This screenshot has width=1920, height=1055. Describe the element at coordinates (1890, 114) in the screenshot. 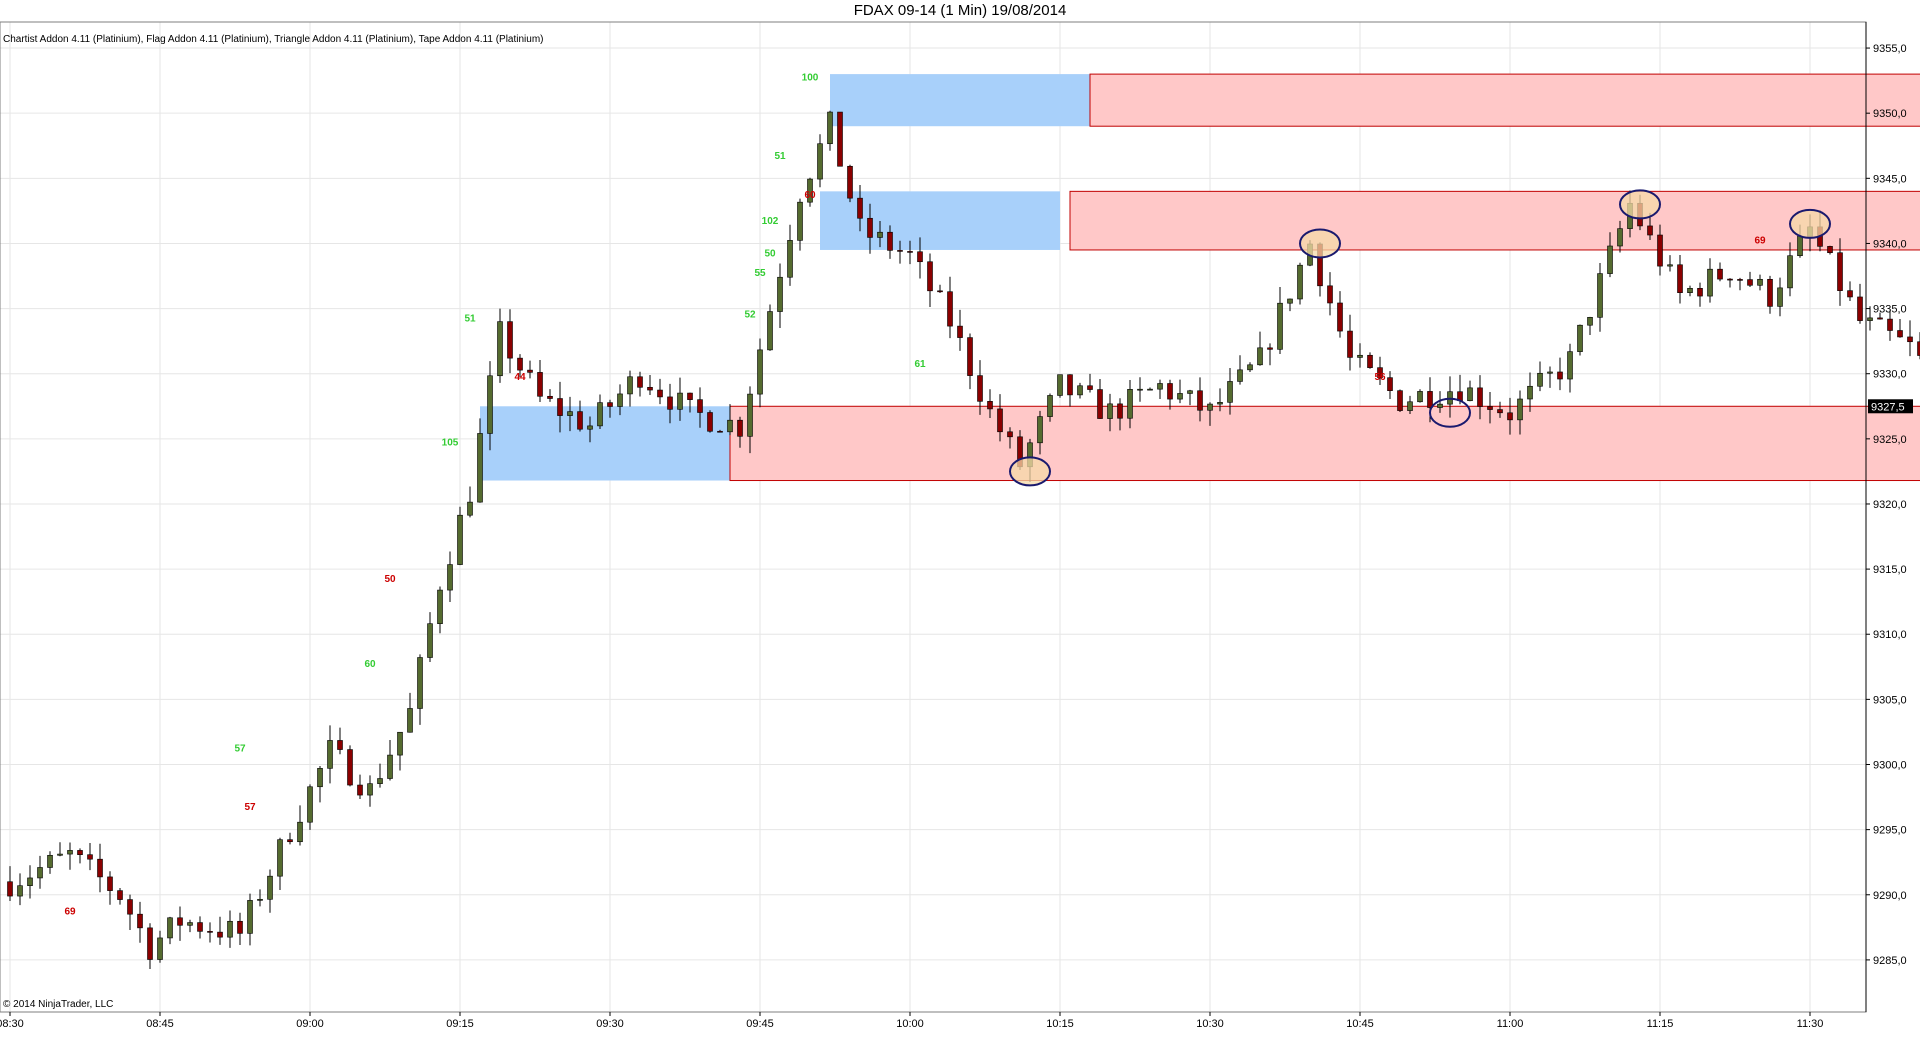

I see `y-tick-label: 9350,0` at that location.